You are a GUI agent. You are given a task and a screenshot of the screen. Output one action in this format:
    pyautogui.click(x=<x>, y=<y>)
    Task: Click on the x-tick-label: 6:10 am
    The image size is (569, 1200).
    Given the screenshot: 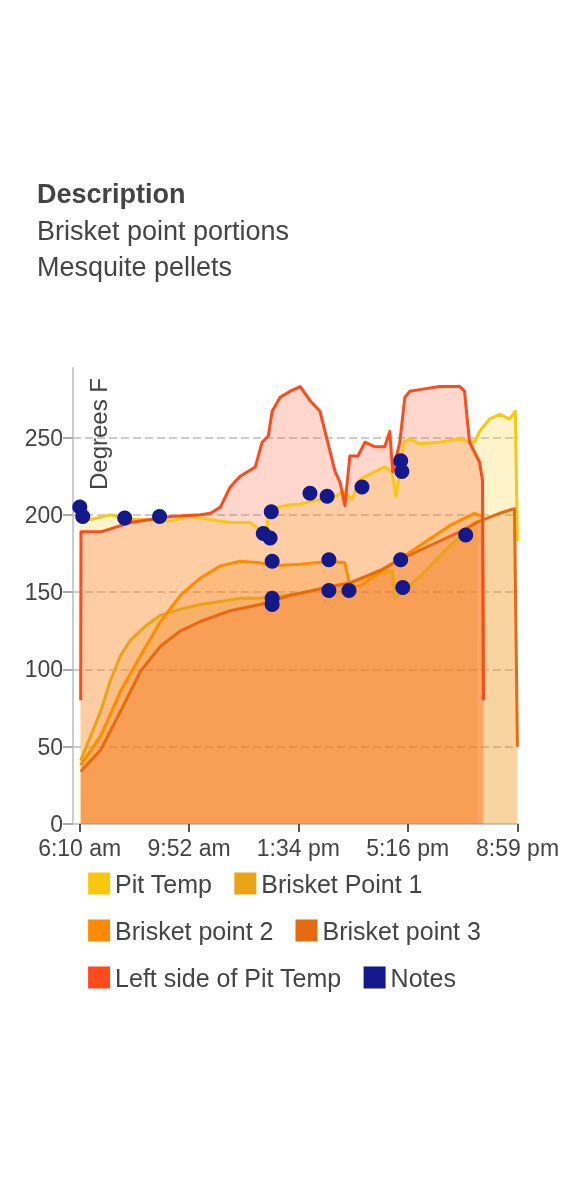 What is the action you would take?
    pyautogui.click(x=80, y=847)
    